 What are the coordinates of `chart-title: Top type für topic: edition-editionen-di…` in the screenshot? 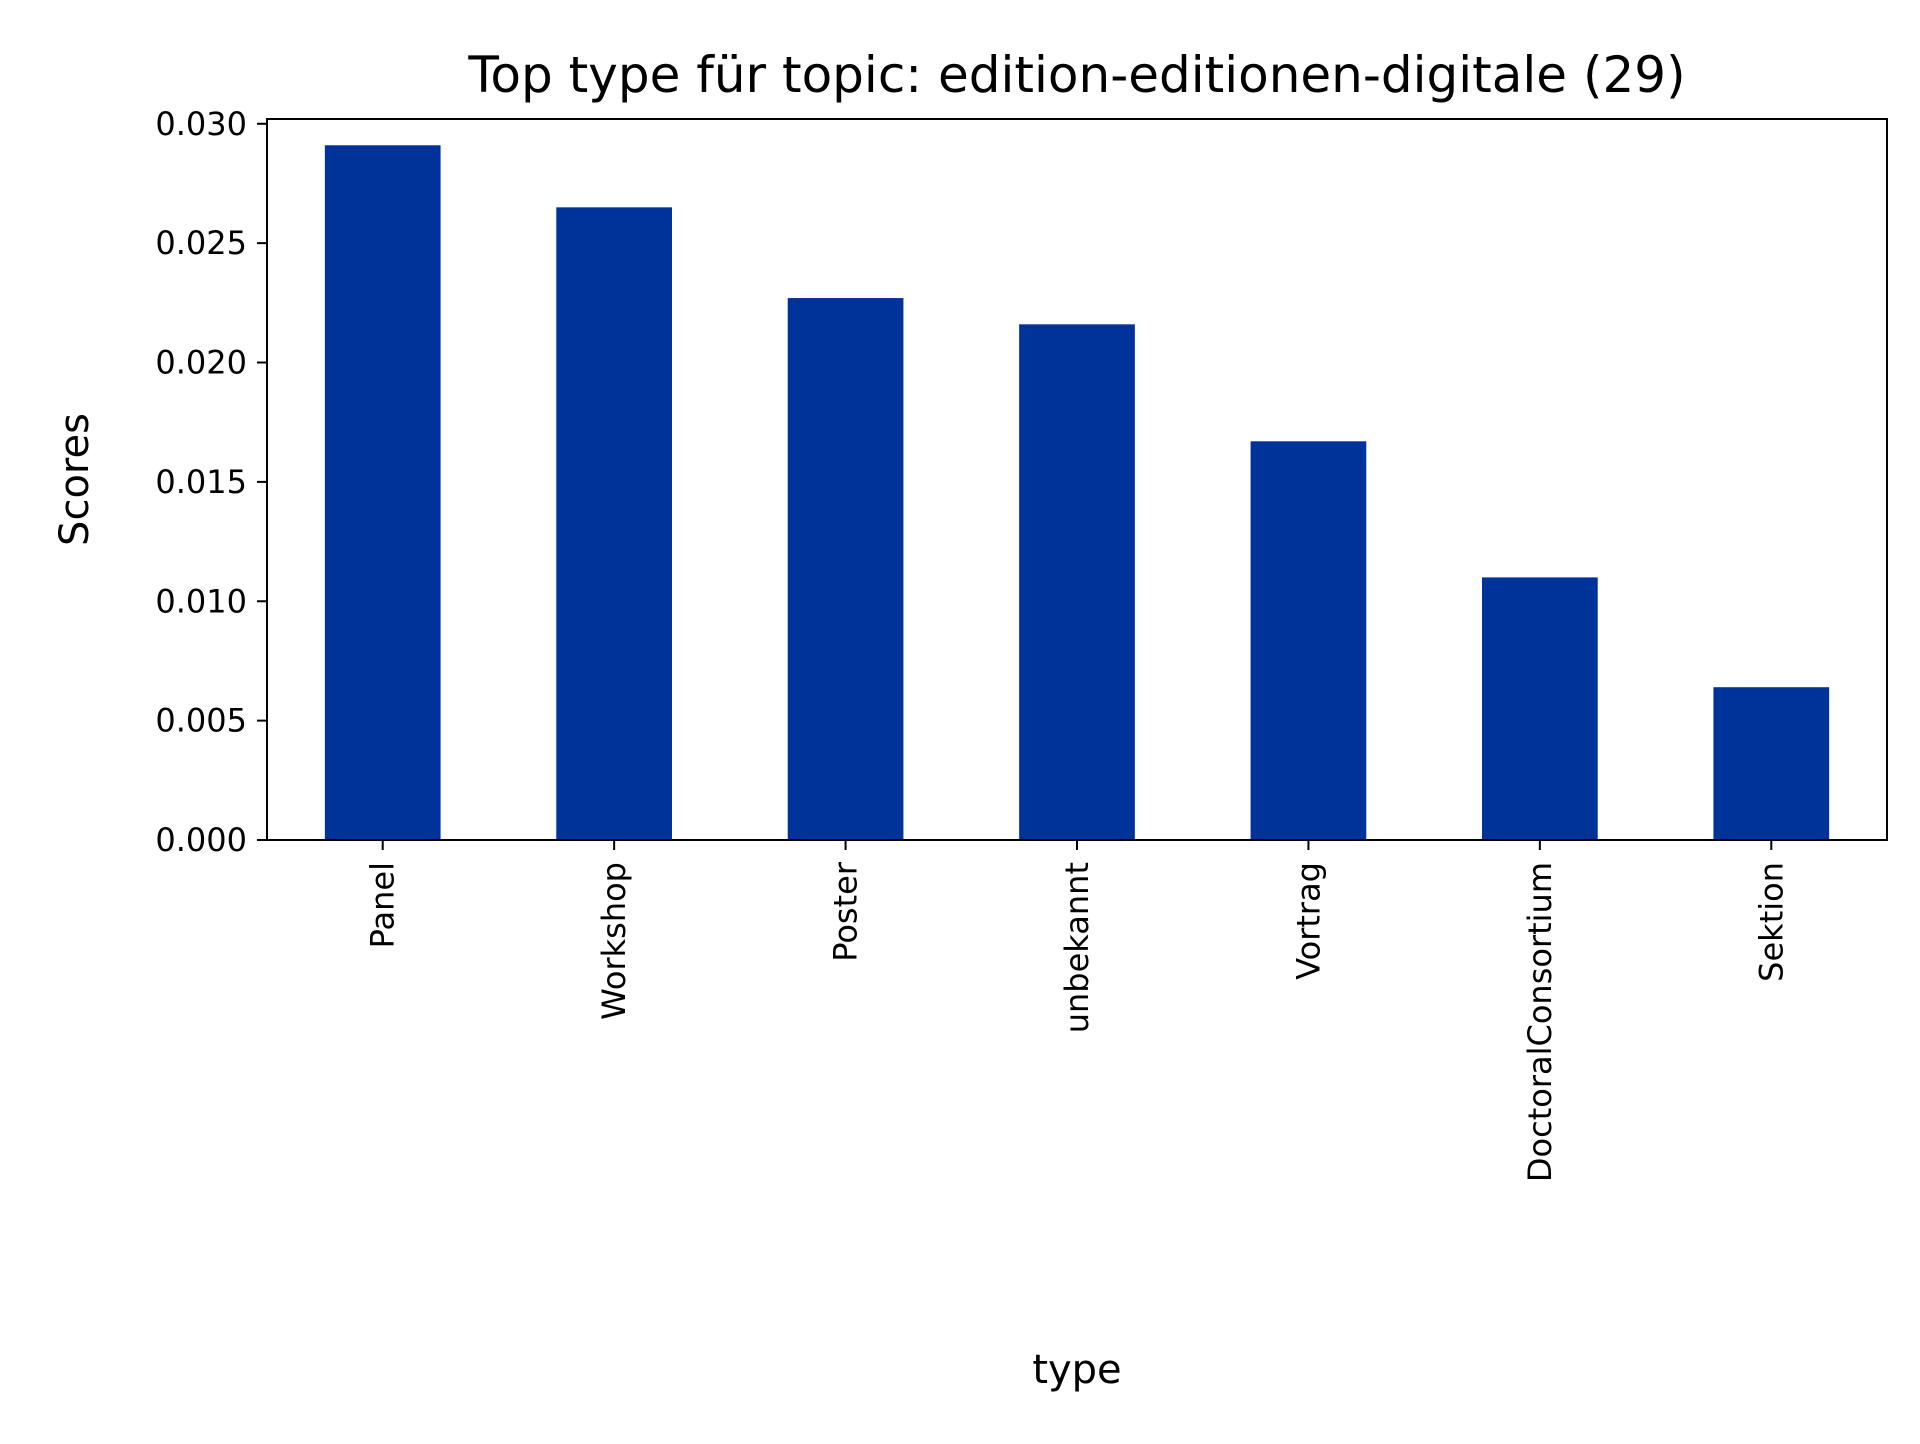 It's located at (1076, 75).